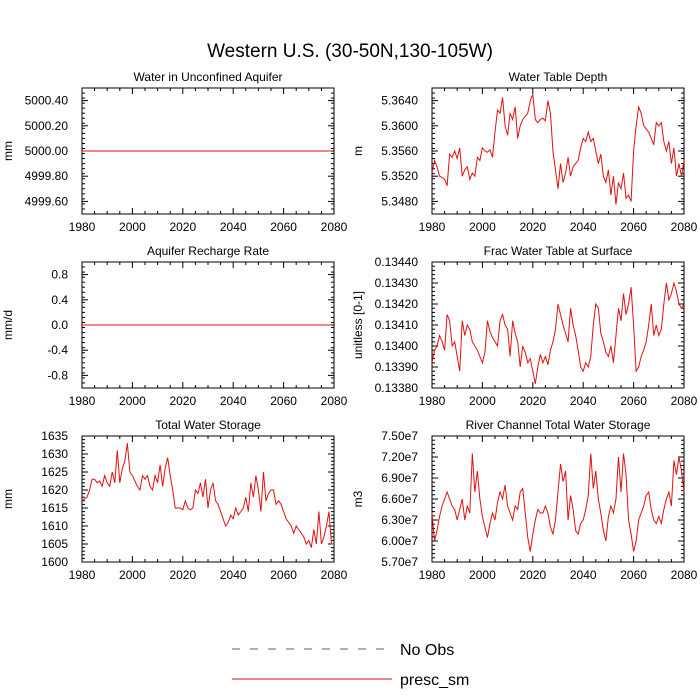 The height and width of the screenshot is (700, 700). I want to click on panel-title: Water Table Depth, so click(558, 77).